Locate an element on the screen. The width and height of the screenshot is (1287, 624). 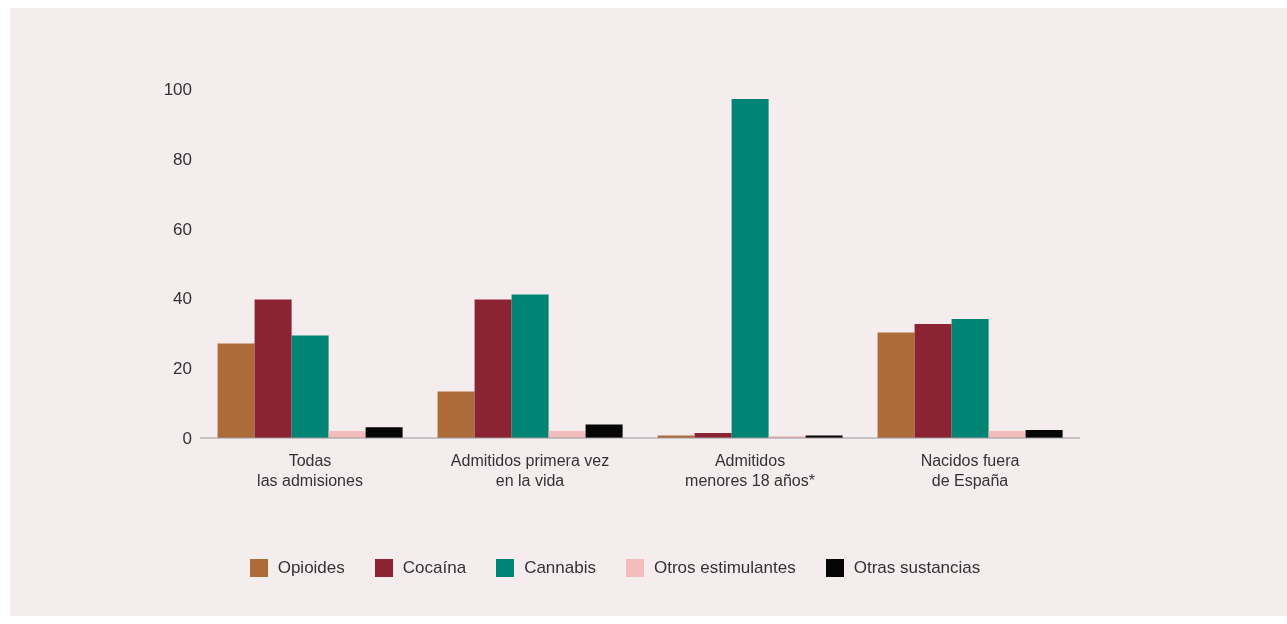
y-tick-label: 80 is located at coordinates (182, 159).